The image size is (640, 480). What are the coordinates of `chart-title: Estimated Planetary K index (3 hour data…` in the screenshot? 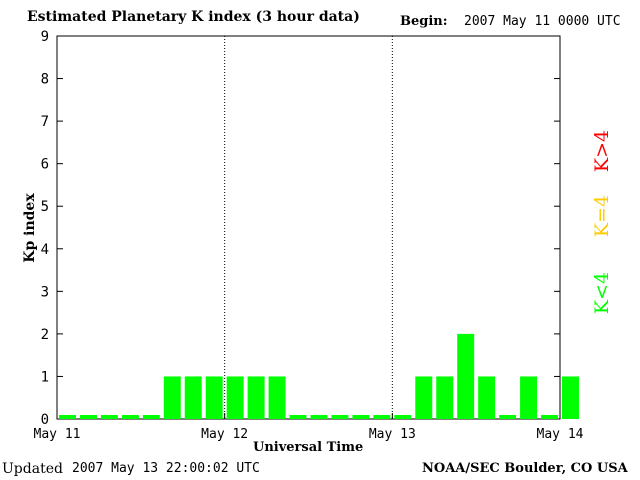 It's located at (193, 17).